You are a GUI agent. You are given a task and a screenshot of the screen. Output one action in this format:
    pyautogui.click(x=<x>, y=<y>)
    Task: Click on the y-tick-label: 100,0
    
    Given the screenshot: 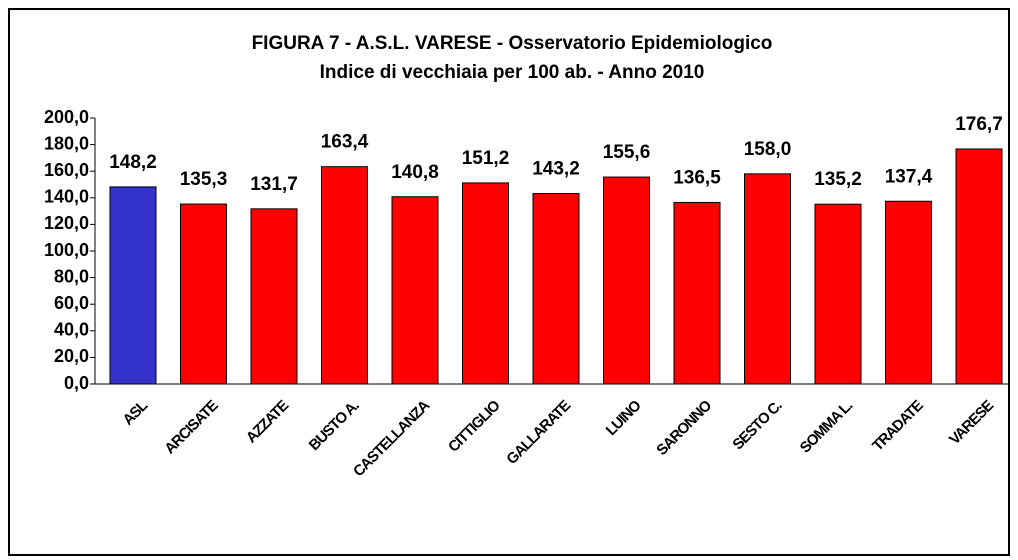 What is the action you would take?
    pyautogui.click(x=66, y=250)
    